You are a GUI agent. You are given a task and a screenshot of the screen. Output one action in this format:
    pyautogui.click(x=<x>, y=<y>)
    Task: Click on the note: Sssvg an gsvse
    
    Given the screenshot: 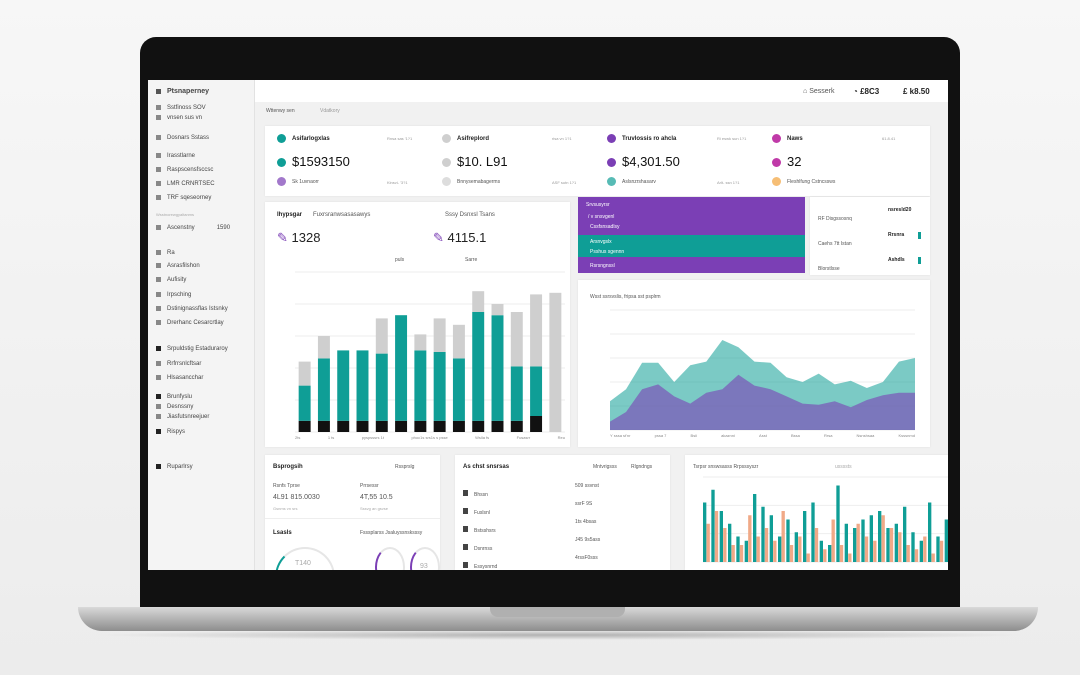 What is the action you would take?
    pyautogui.click(x=374, y=508)
    